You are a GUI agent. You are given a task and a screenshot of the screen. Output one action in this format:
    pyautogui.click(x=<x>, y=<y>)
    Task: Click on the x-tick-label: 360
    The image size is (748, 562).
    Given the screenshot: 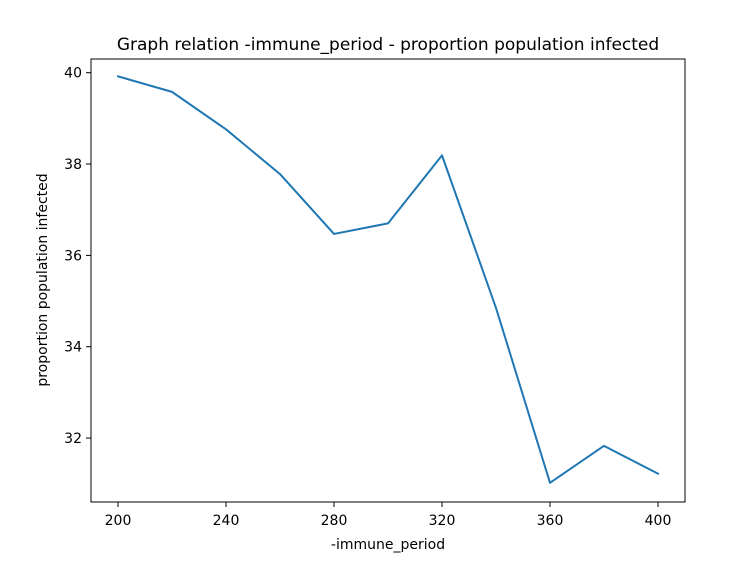 What is the action you would take?
    pyautogui.click(x=550, y=521)
    